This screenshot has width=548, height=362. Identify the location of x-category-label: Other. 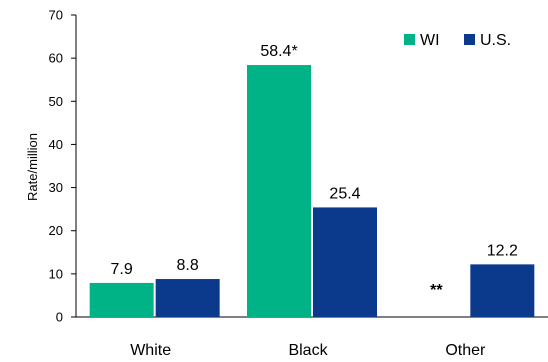
(465, 350).